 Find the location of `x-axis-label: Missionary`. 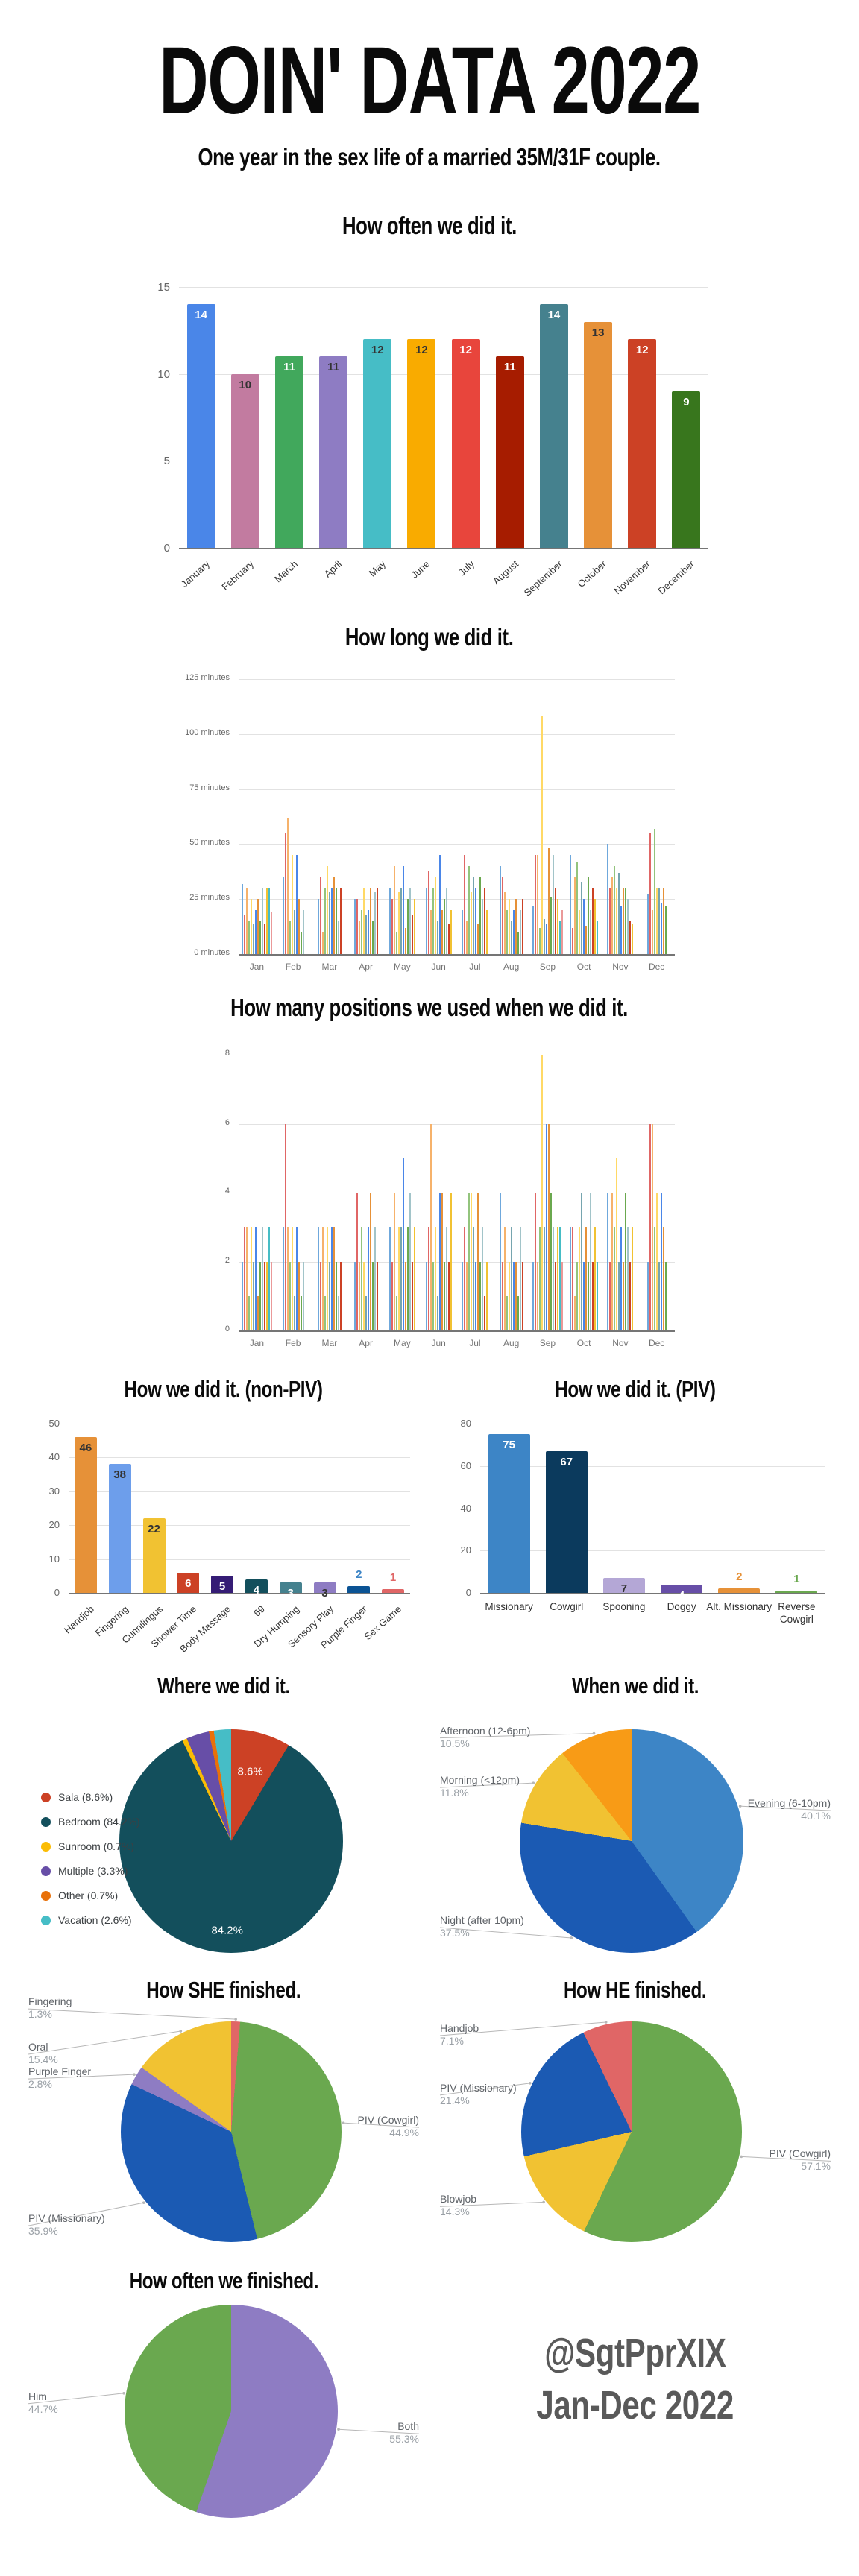

x-axis-label: Missionary is located at coordinates (509, 1606).